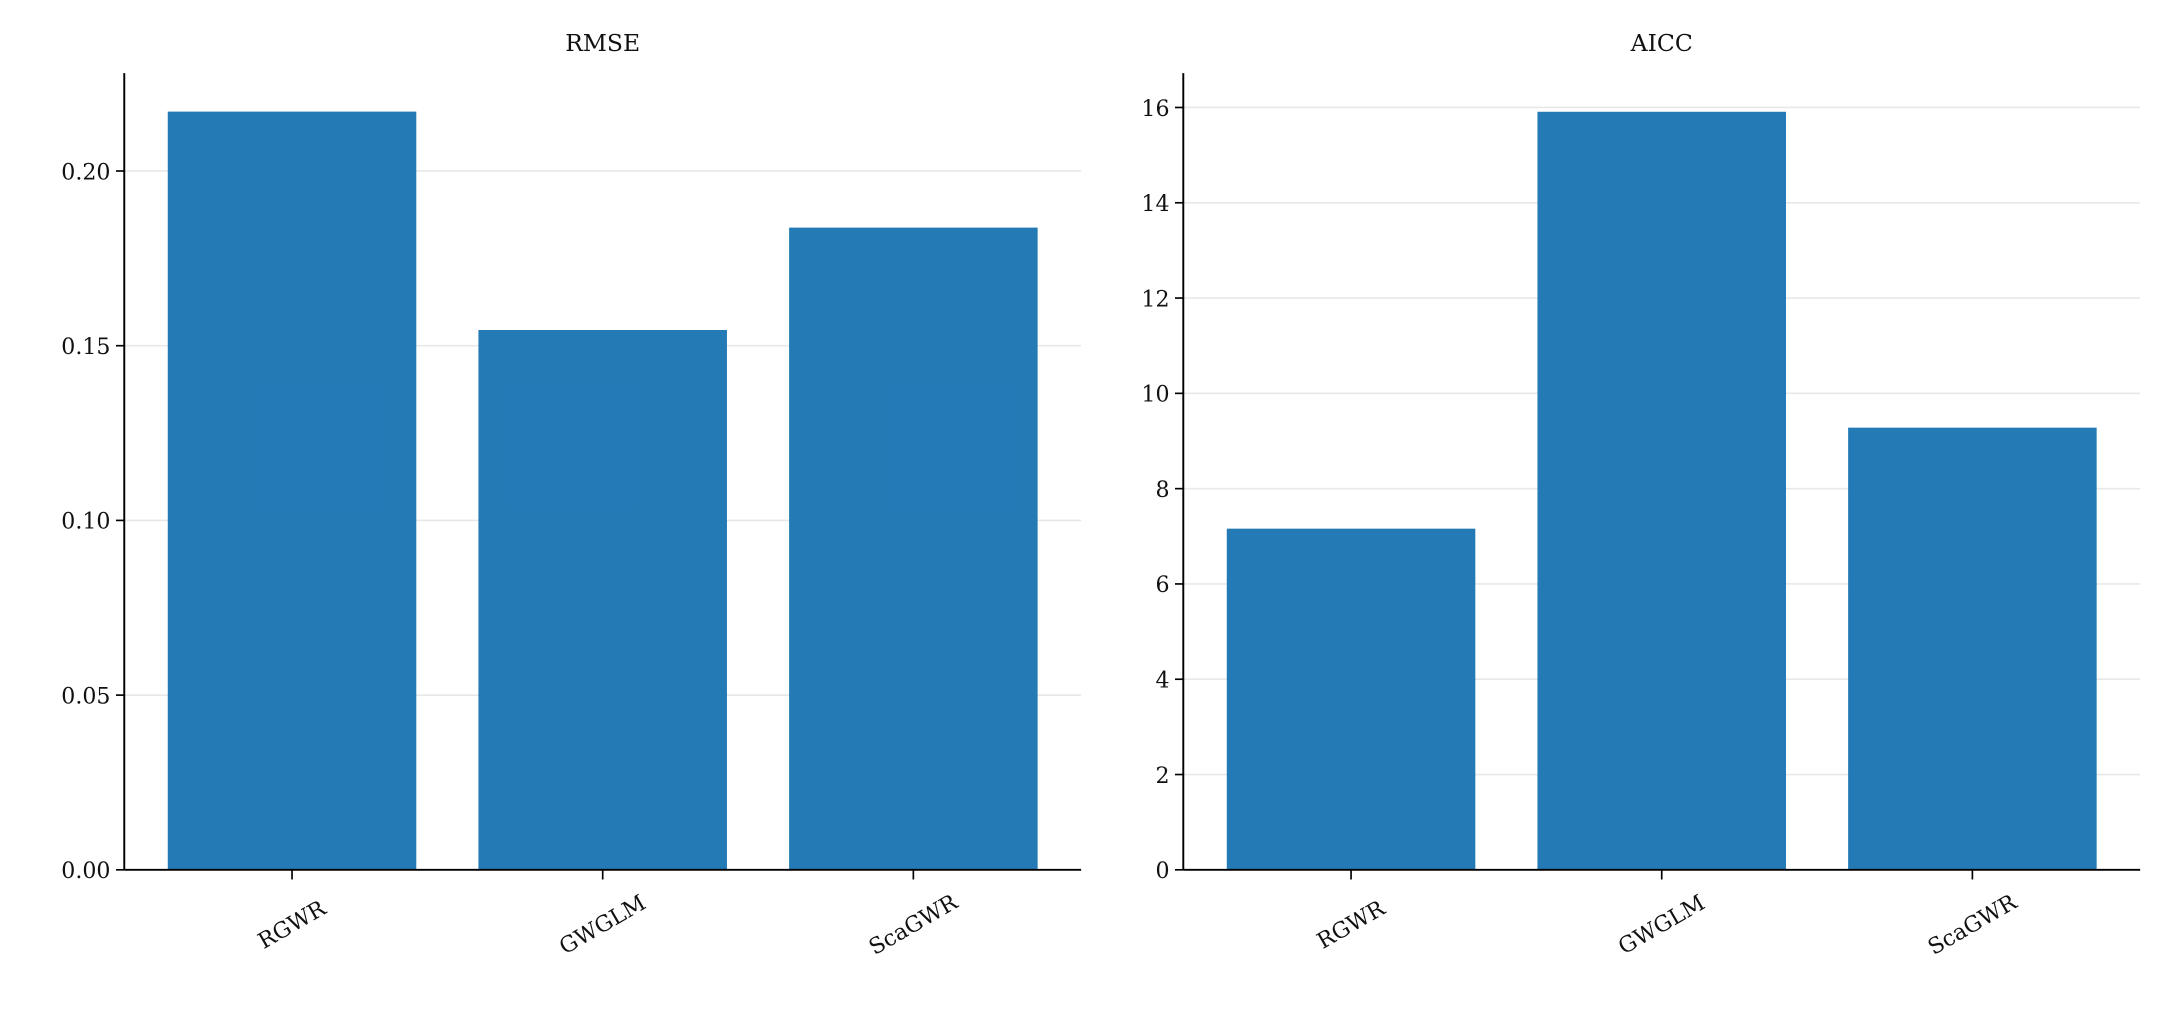  What do you see at coordinates (1162, 585) in the screenshot?
I see `y-tick-label: 6` at bounding box center [1162, 585].